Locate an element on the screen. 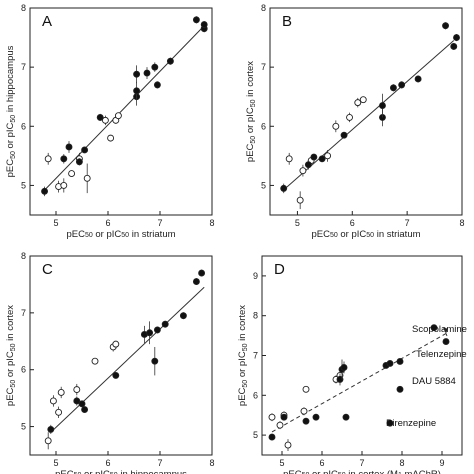 Image resolution: width=474 pixels, height=474 pixels. panel-label: D is located at coordinates (279, 269).